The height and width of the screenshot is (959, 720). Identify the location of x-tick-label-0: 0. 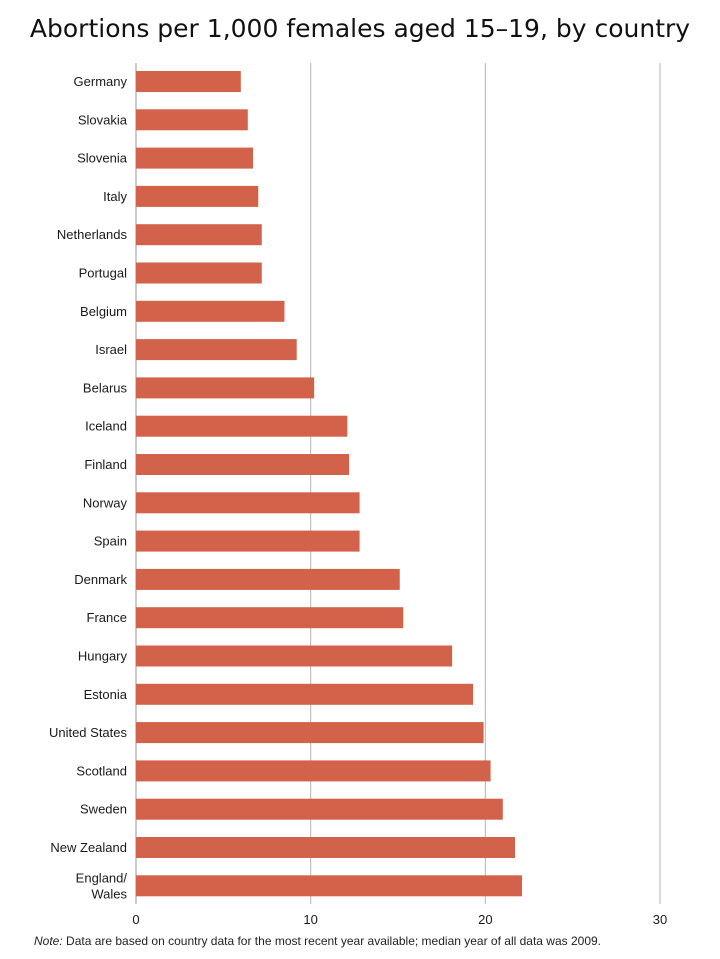
(135, 919).